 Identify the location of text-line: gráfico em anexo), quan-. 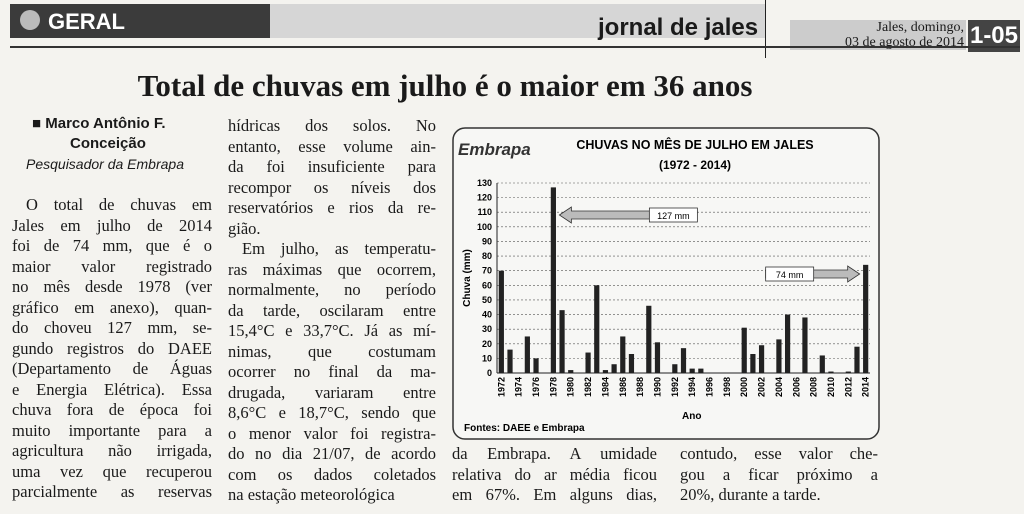
(112, 307).